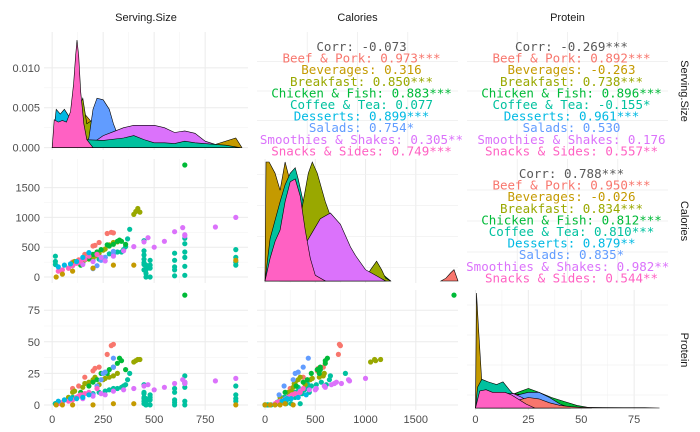 The width and height of the screenshot is (700, 432). Describe the element at coordinates (416, 420) in the screenshot. I see `x-tick-label: 1500` at that location.